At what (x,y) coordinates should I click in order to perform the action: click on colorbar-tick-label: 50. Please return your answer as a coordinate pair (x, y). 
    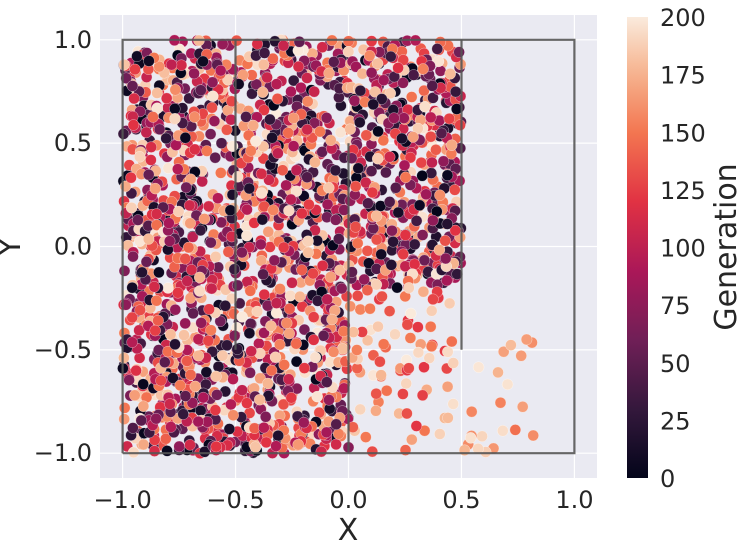
    Looking at the image, I should click on (675, 364).